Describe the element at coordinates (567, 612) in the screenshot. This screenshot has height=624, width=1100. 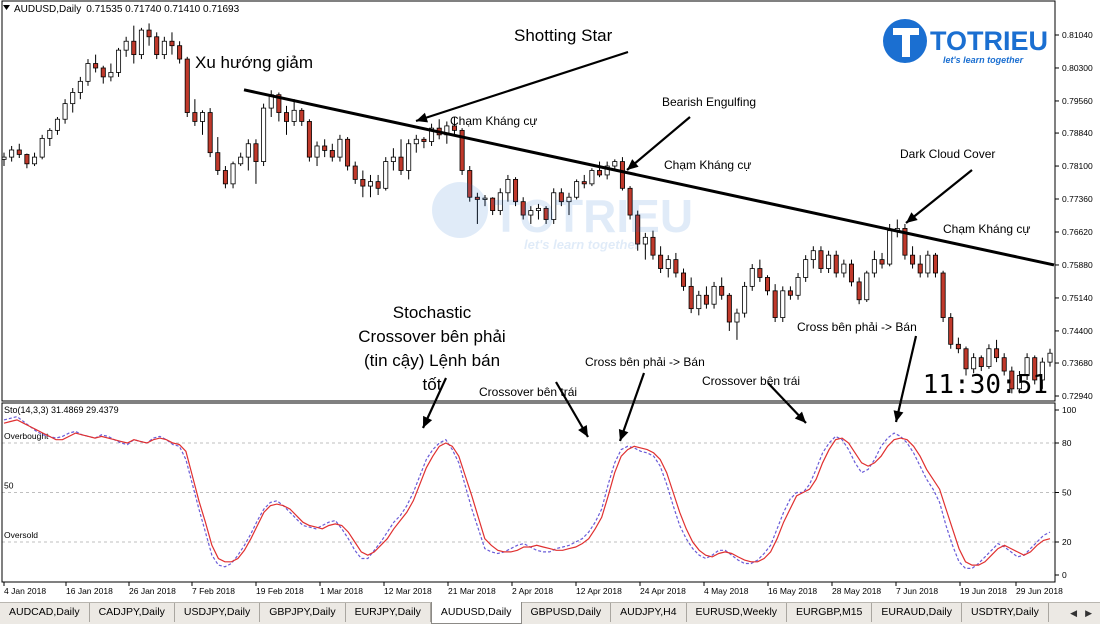
I see `tab-gbpusd: GBPUSD,Daily` at that location.